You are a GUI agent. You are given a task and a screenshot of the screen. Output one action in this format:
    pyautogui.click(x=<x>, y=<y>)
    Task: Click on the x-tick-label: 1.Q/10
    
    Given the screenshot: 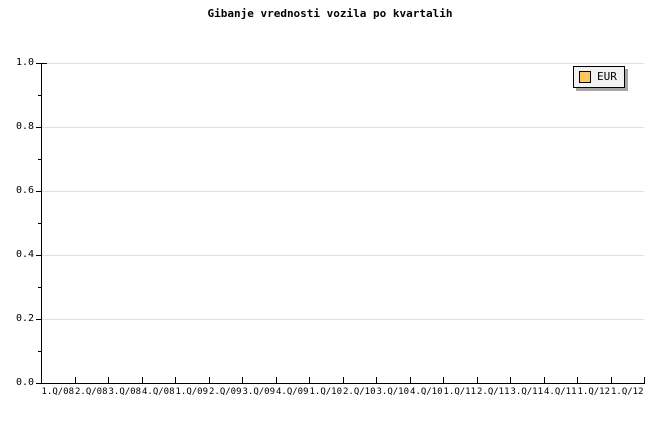 What is the action you would take?
    pyautogui.click(x=325, y=392)
    